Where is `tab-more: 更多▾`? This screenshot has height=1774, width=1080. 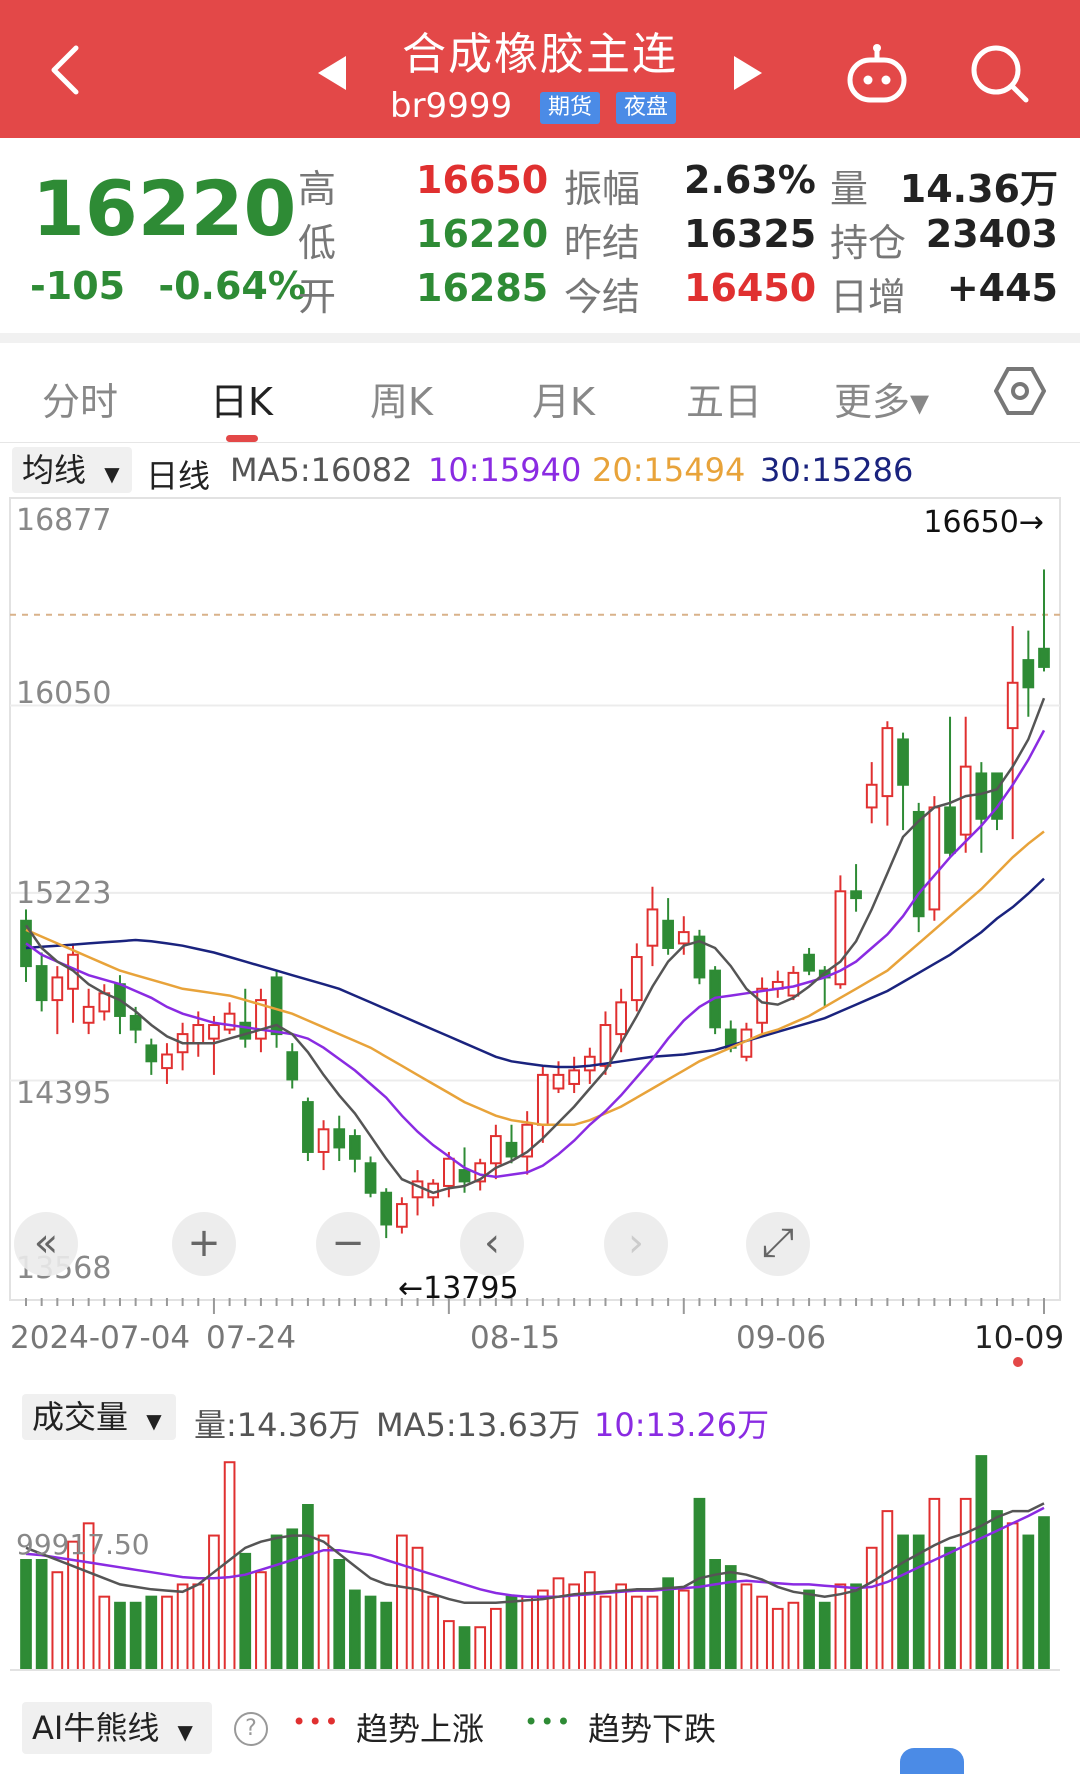 tab-more: 更多▾ is located at coordinates (882, 402).